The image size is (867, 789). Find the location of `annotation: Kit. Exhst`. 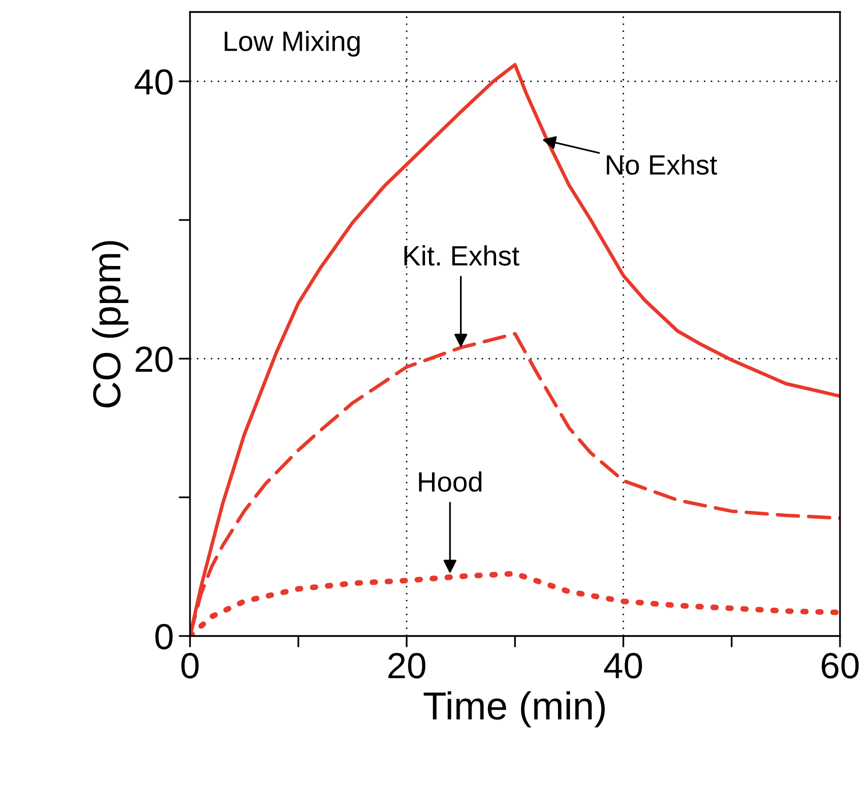

annotation: Kit. Exhst is located at coordinates (462, 255).